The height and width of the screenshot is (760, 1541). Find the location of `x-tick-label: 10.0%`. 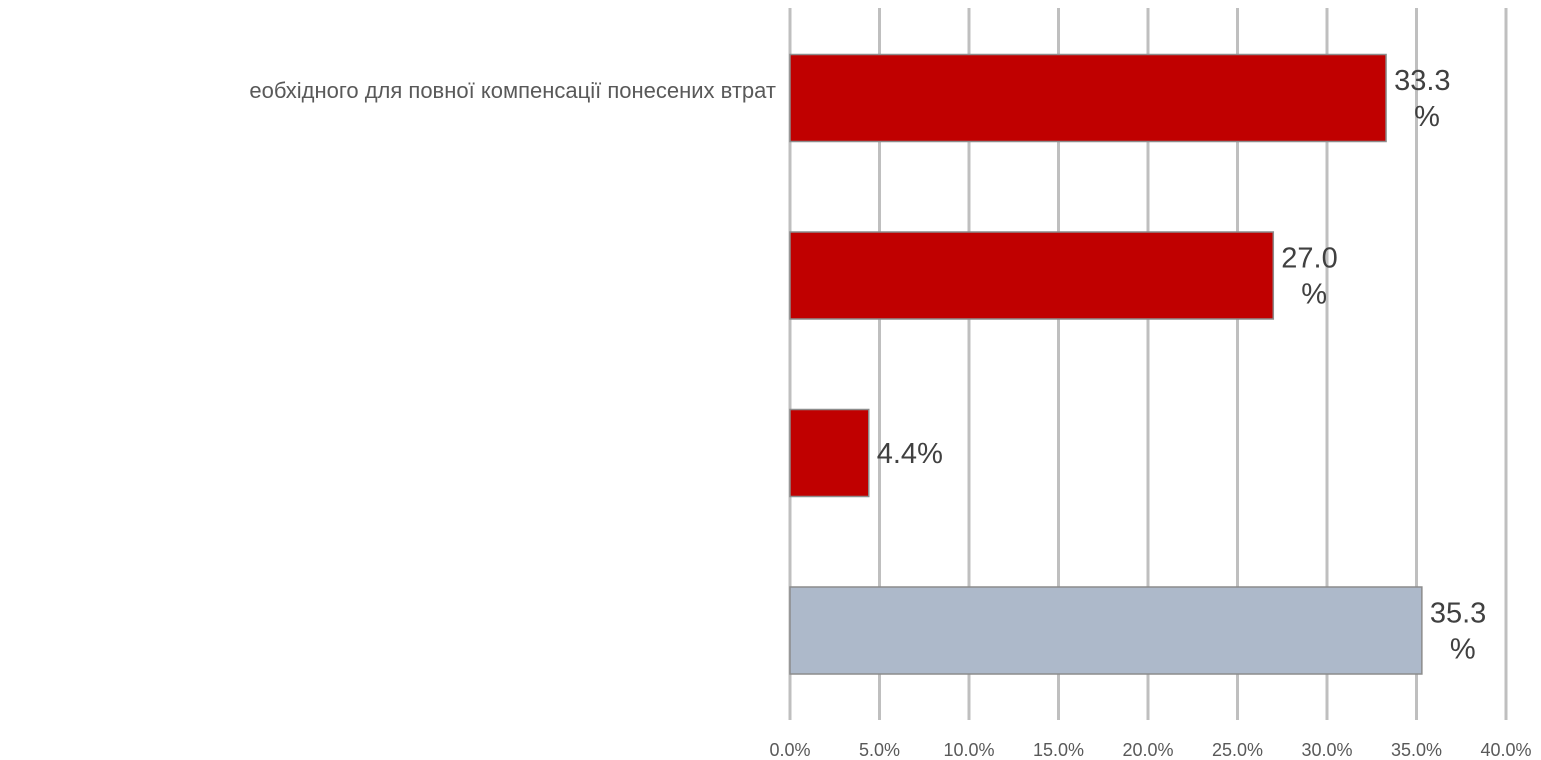

x-tick-label: 10.0% is located at coordinates (968, 750).